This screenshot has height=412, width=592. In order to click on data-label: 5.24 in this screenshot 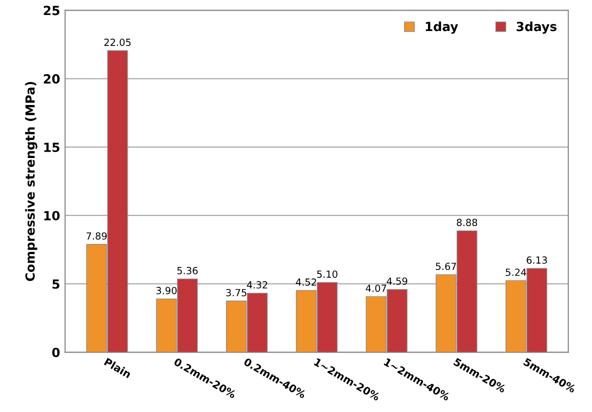, I will do `click(516, 272)`.